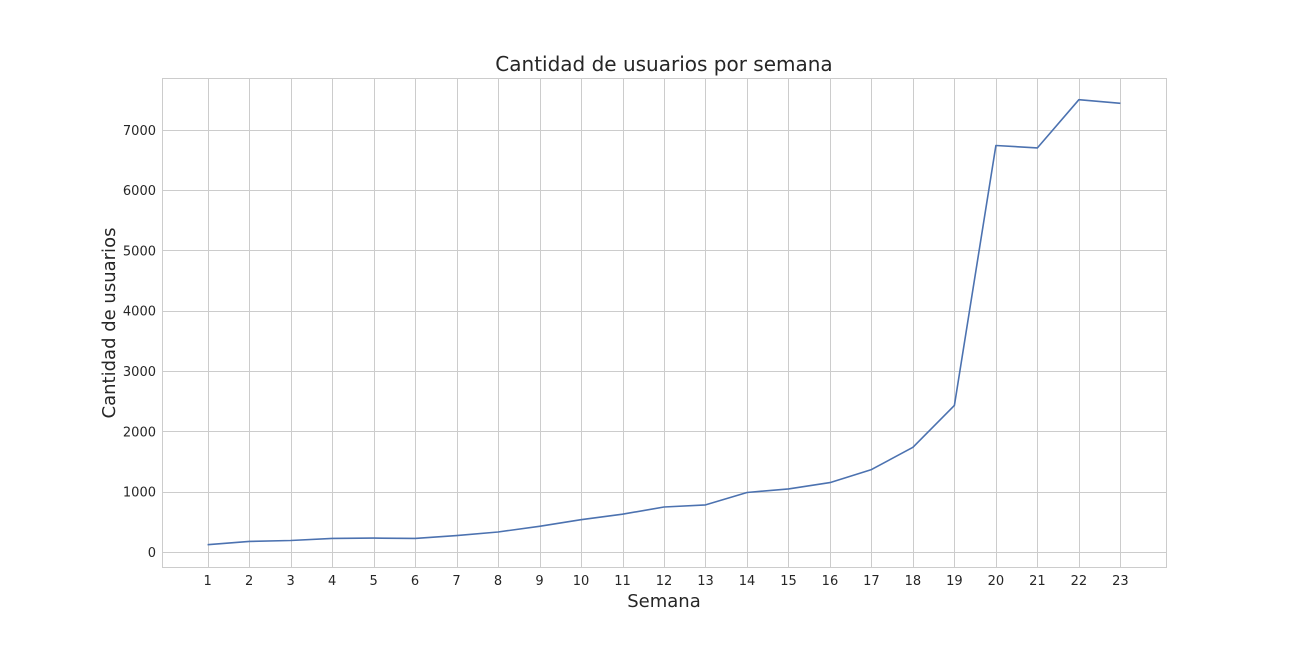  I want to click on x-tick-label: 23, so click(1120, 581).